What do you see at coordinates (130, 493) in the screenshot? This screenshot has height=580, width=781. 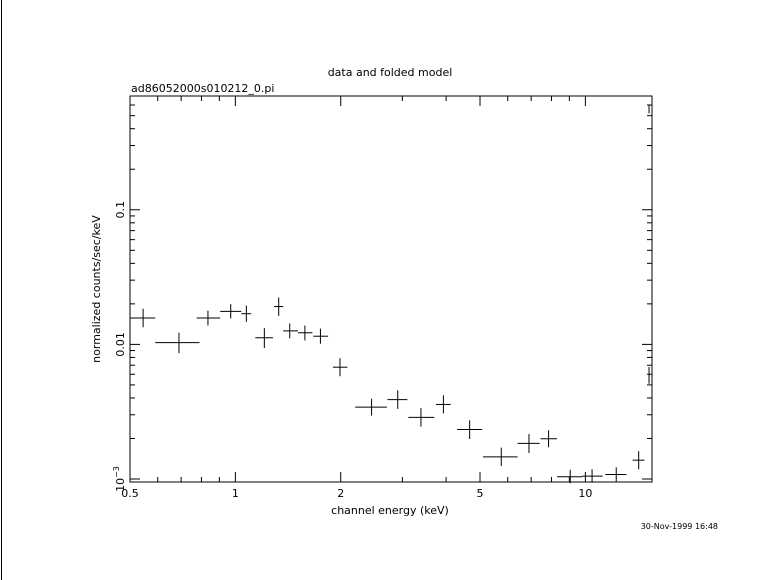 I see `x-tick-label: 0.5` at bounding box center [130, 493].